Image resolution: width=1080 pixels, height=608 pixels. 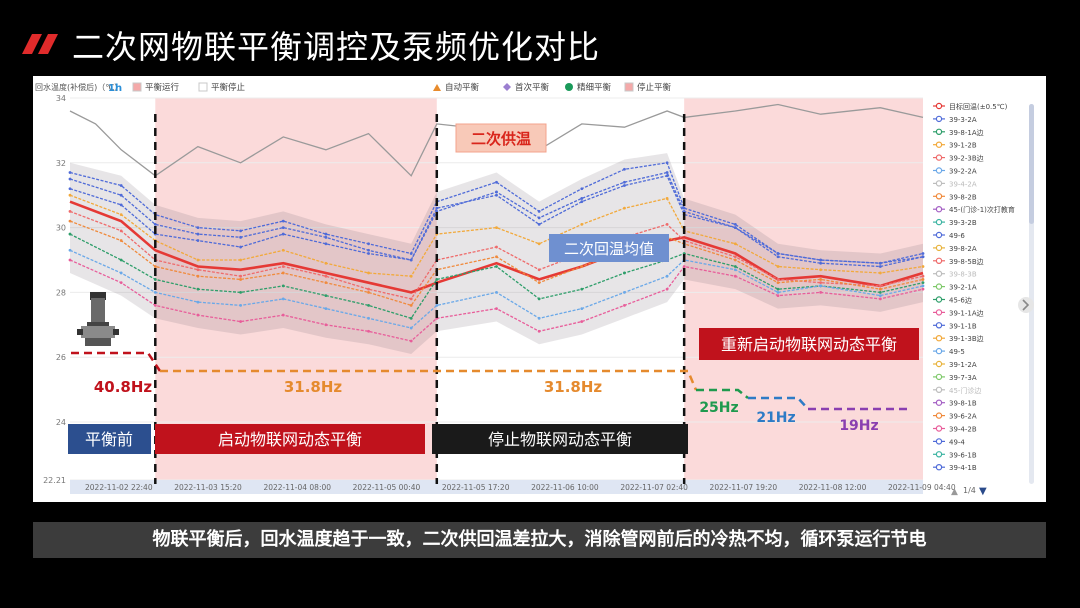 What do you see at coordinates (978, 106) in the screenshot?
I see `series-legend-label: 目标回温(±0.5℃)` at bounding box center [978, 106].